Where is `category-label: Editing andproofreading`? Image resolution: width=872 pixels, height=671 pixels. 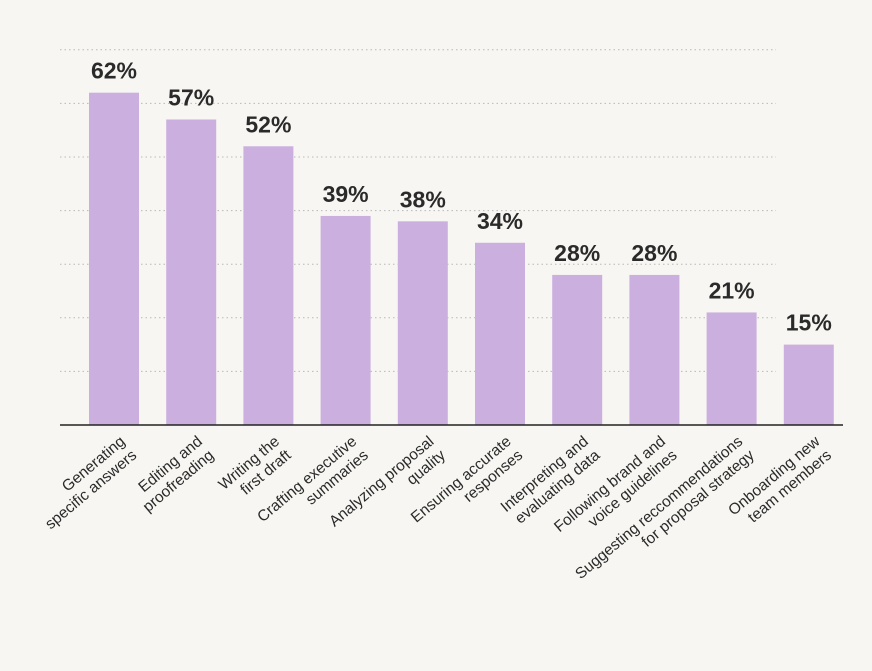
category-label: Editing andproofreading is located at coordinates (172, 474).